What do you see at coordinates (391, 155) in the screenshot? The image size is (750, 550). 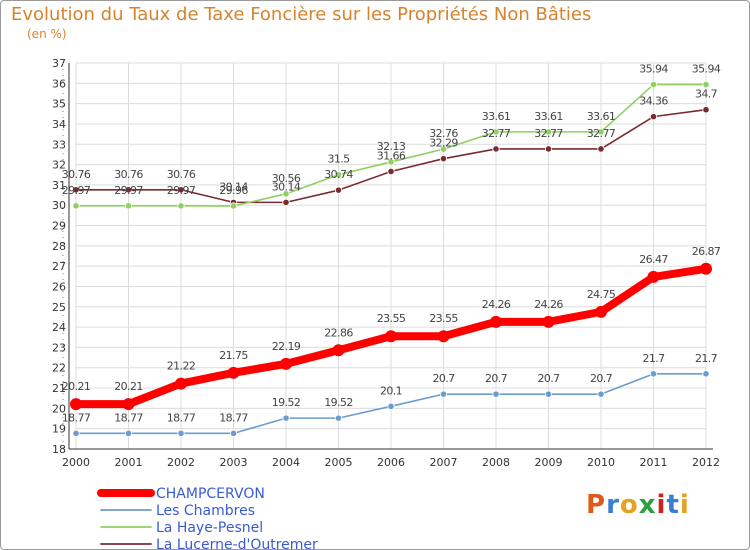 I see `data-label: 31.66` at bounding box center [391, 155].